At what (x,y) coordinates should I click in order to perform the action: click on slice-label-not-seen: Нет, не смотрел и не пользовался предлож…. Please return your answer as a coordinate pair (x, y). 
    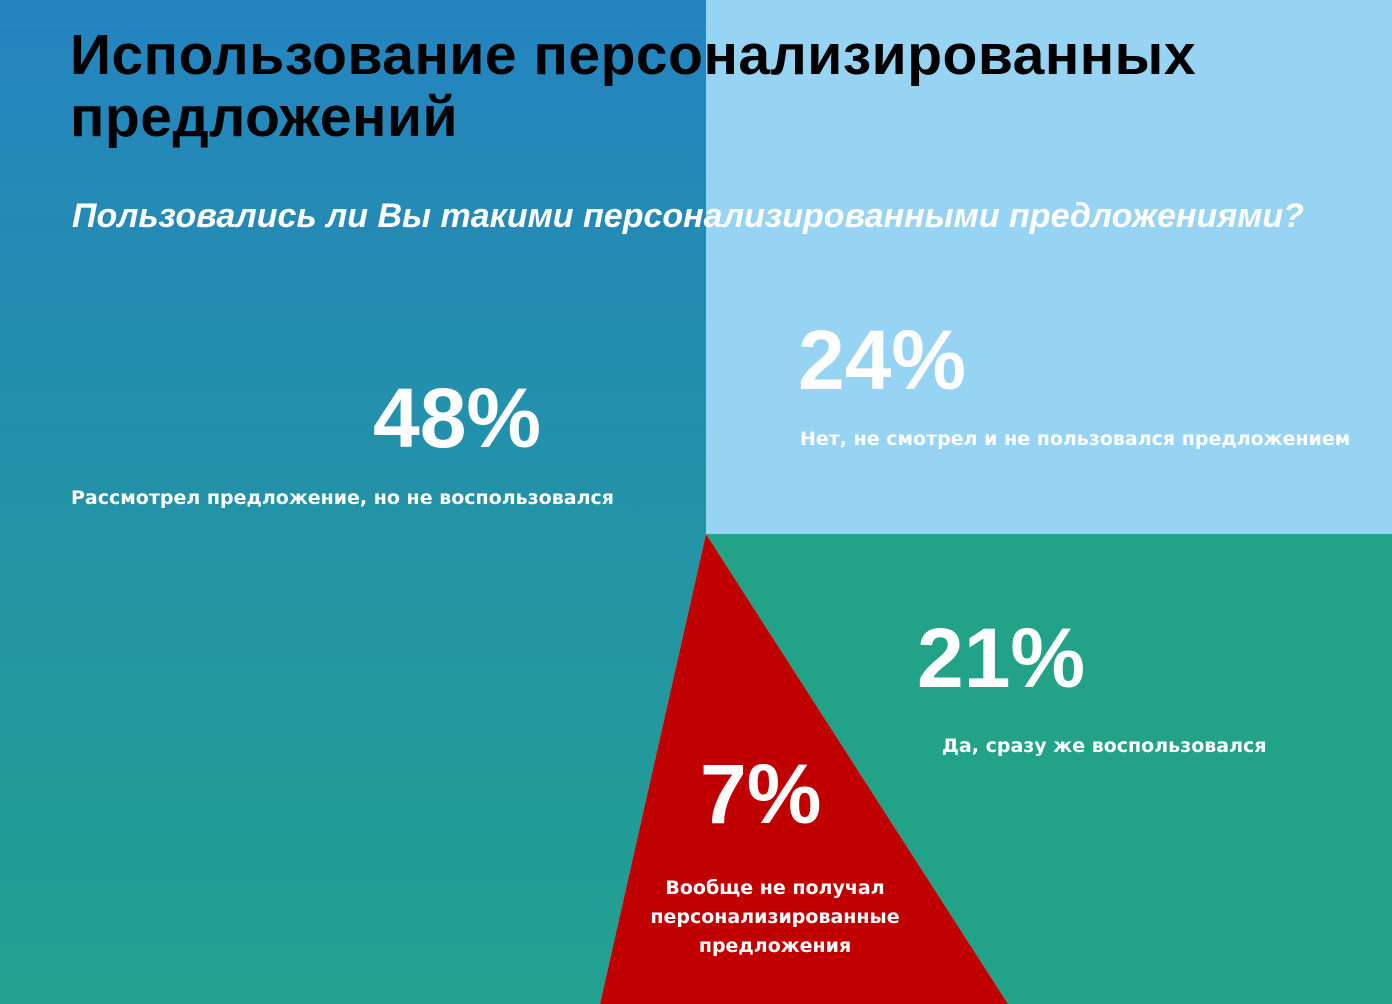
    Looking at the image, I should click on (1075, 439).